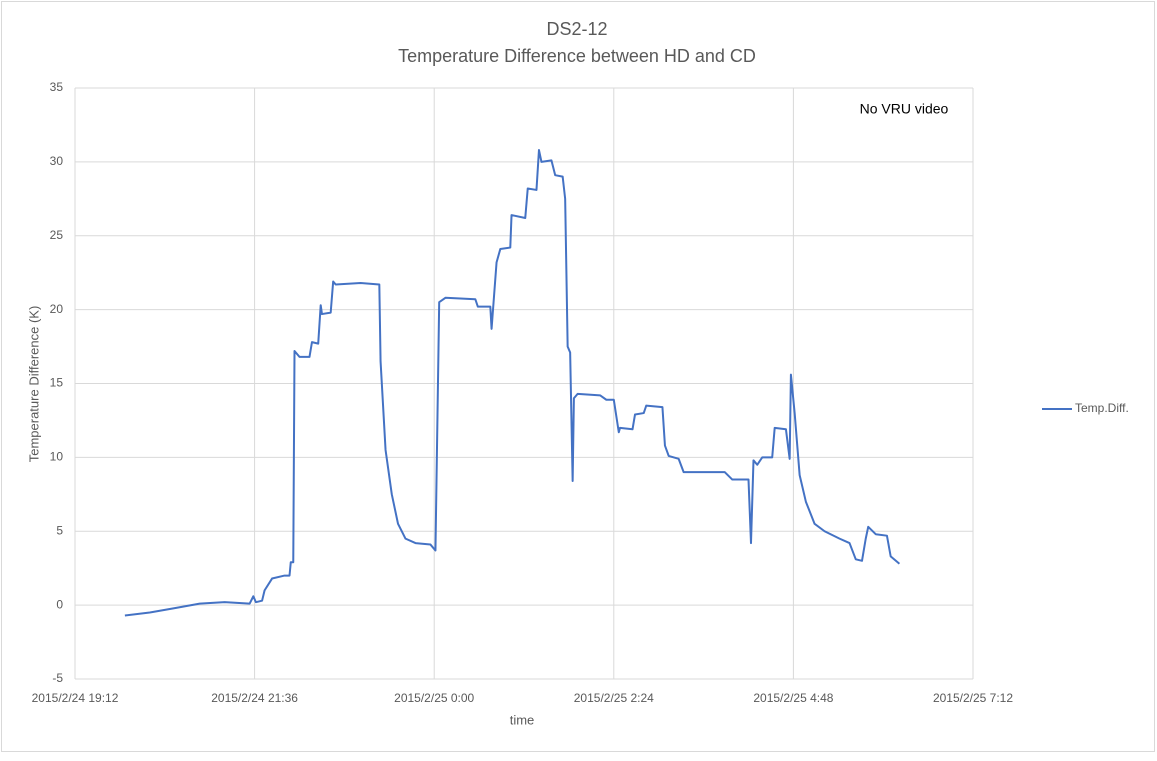 Image resolution: width=1157 pixels, height=761 pixels. Describe the element at coordinates (1102, 408) in the screenshot. I see `legend-label: Temp.Diff.` at that location.